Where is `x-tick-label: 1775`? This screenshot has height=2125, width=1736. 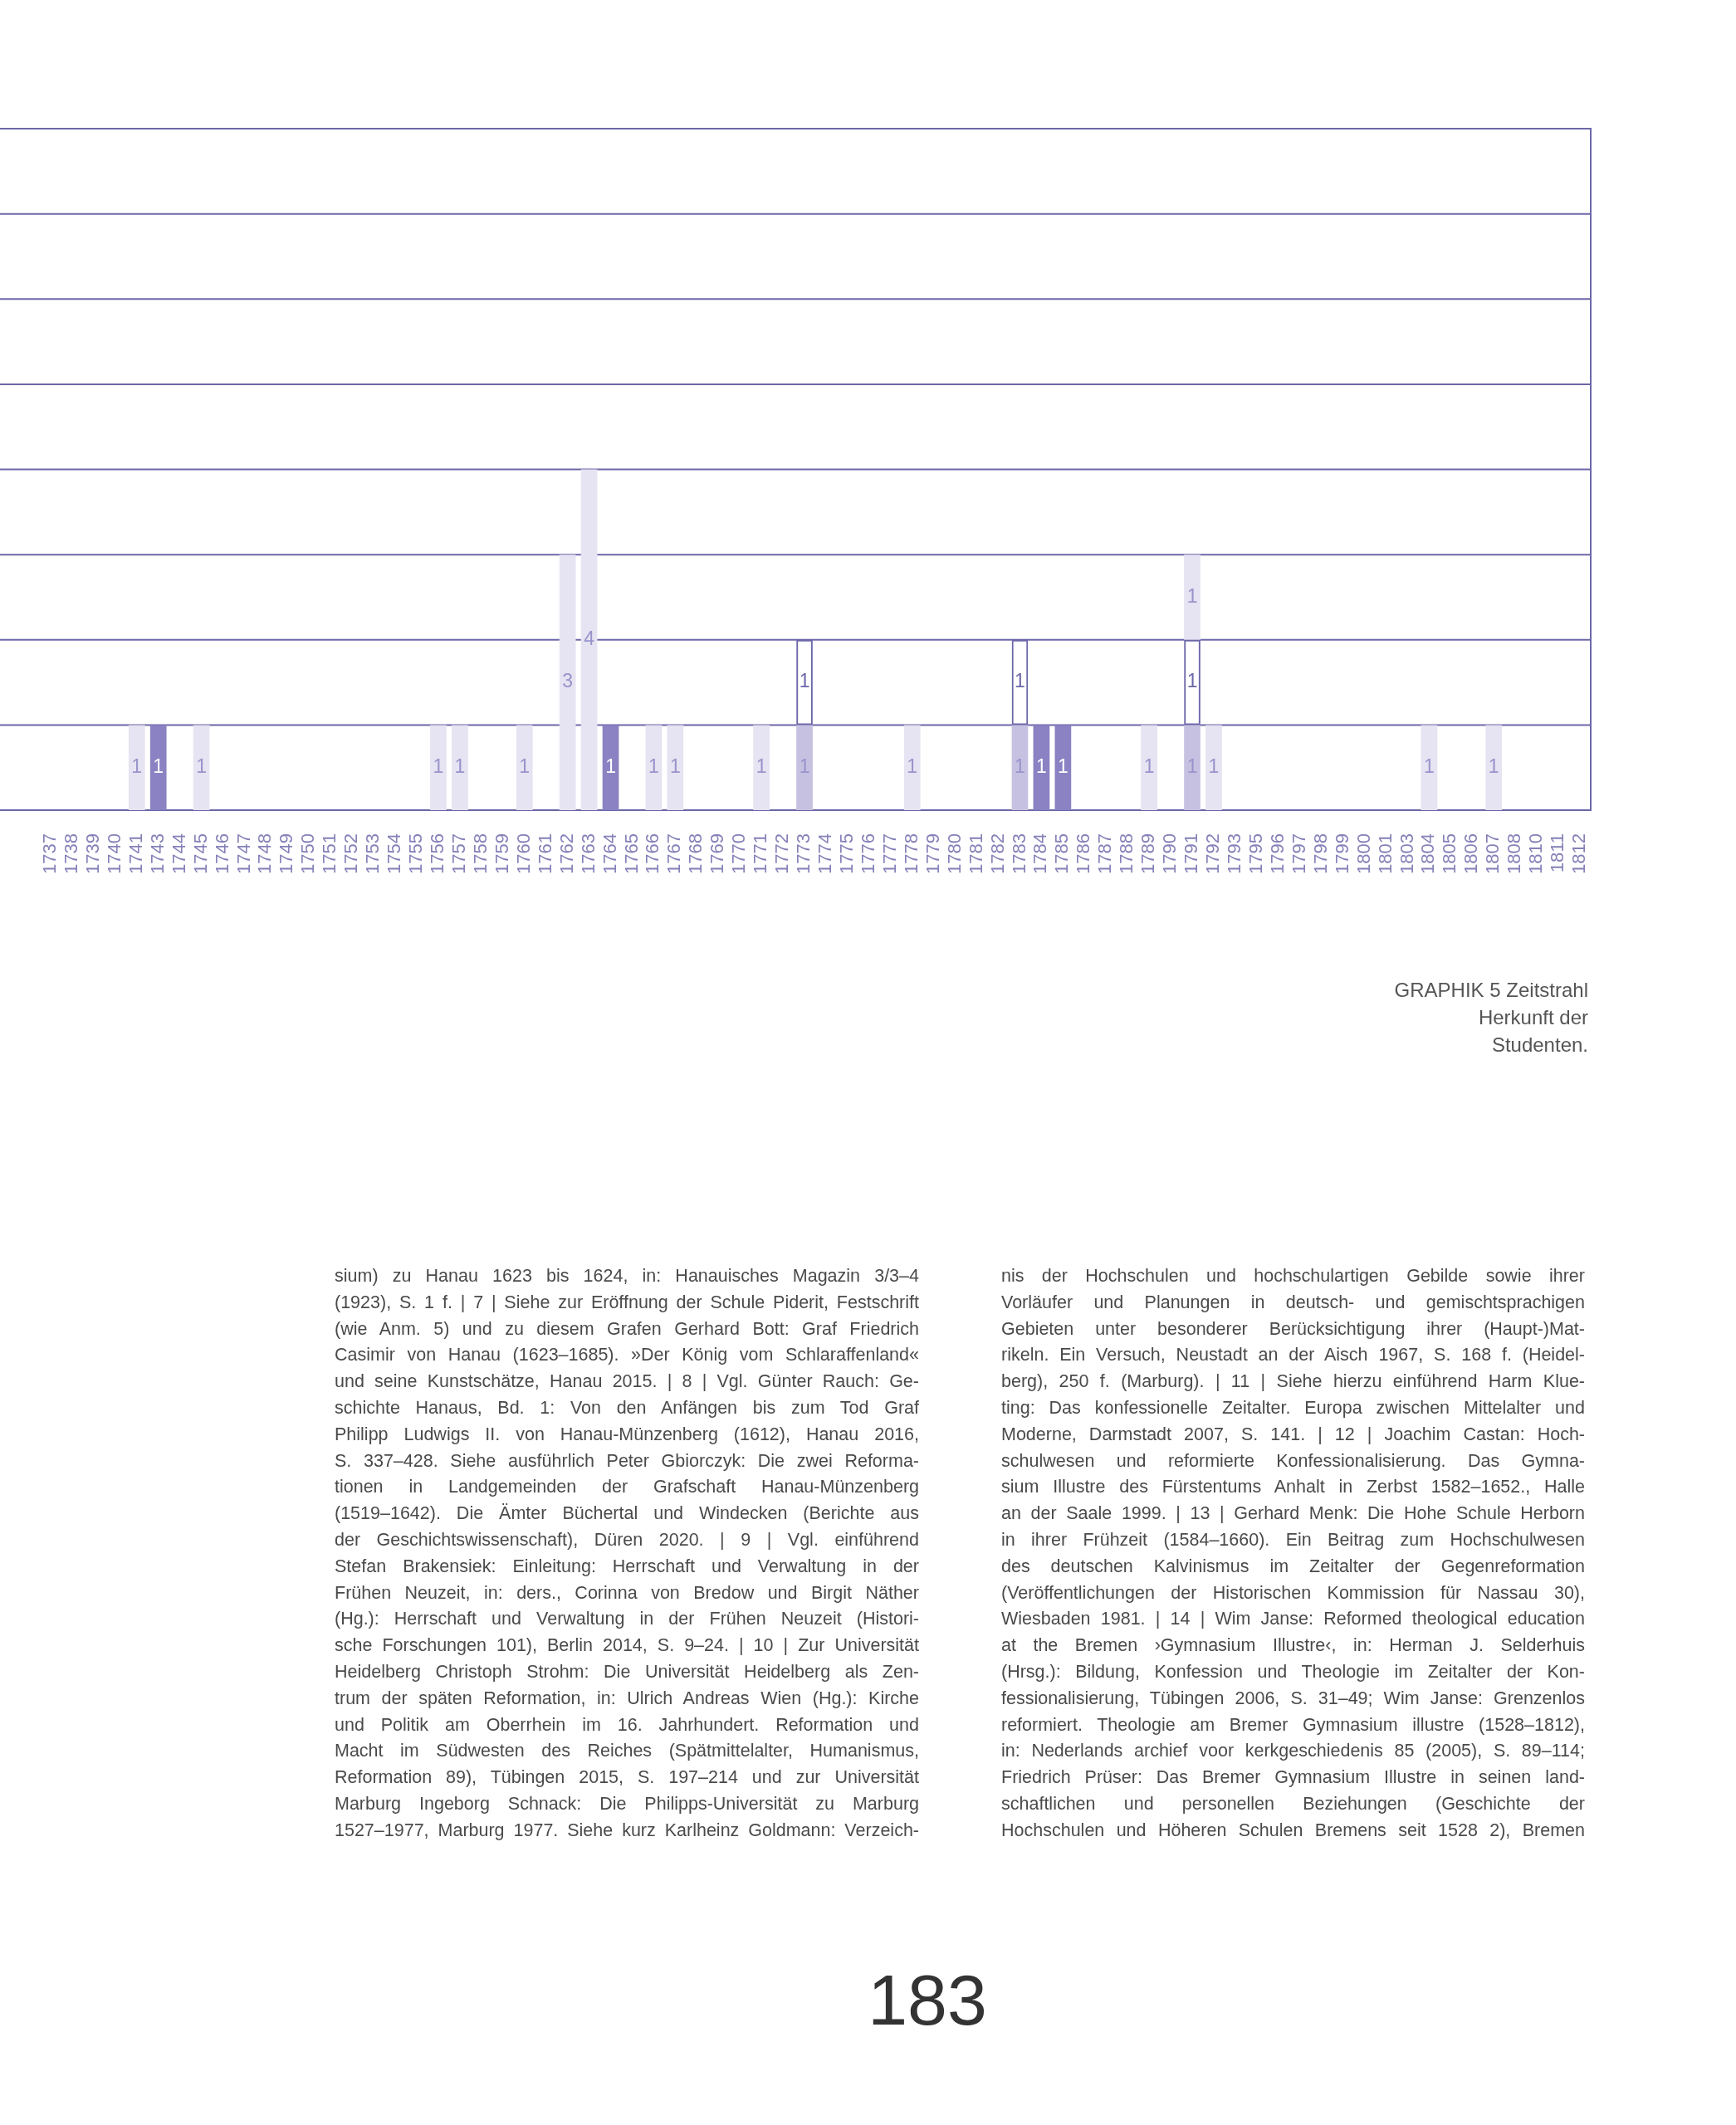 x-tick-label: 1775 is located at coordinates (846, 853).